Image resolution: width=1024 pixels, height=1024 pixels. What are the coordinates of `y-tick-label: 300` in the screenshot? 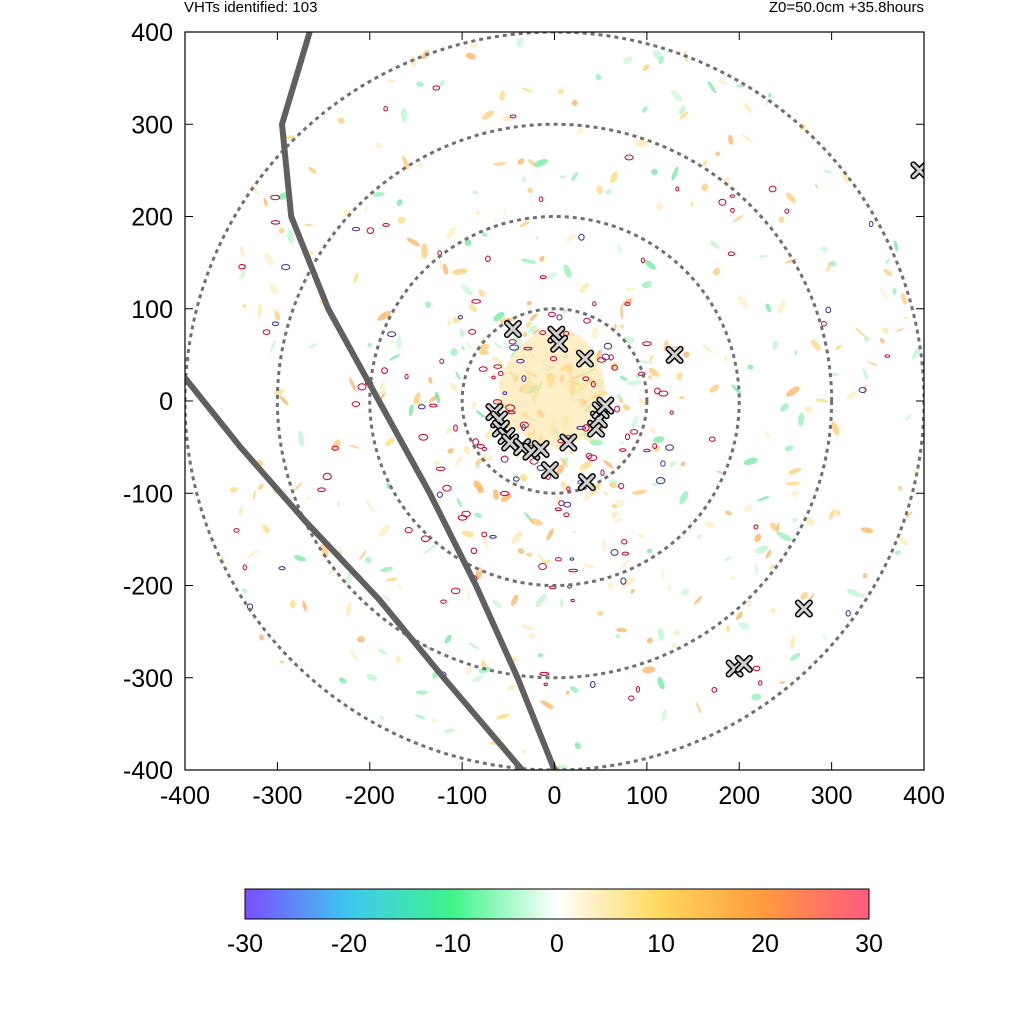 It's located at (152, 125).